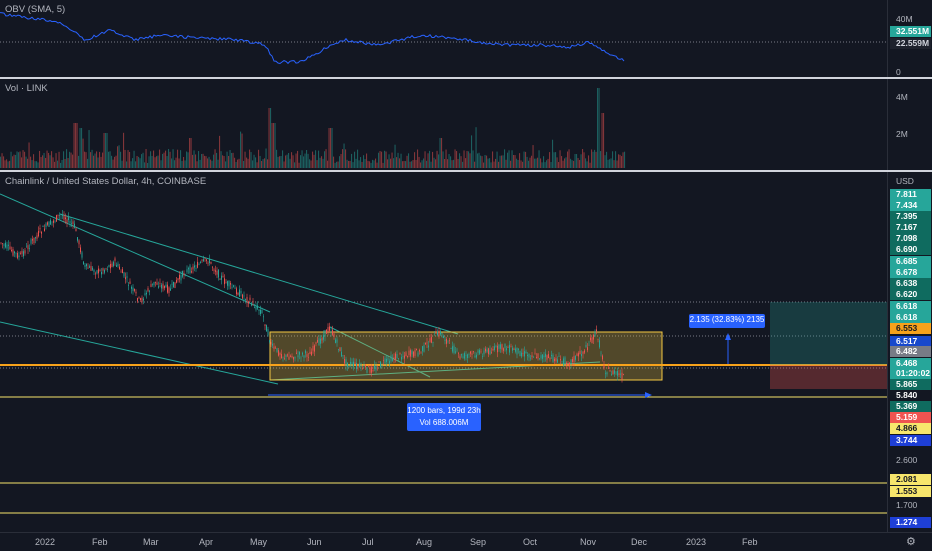 The width and height of the screenshot is (932, 551). Describe the element at coordinates (910, 238) in the screenshot. I see `price-axis-label: 7.098` at that location.